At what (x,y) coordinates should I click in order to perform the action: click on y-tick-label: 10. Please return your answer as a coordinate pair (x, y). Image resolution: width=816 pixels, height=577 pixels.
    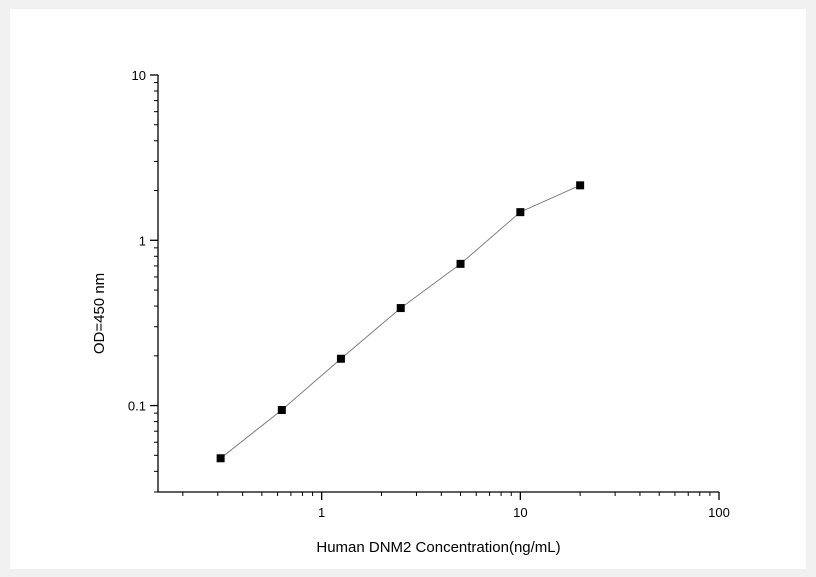
    Looking at the image, I should click on (139, 75).